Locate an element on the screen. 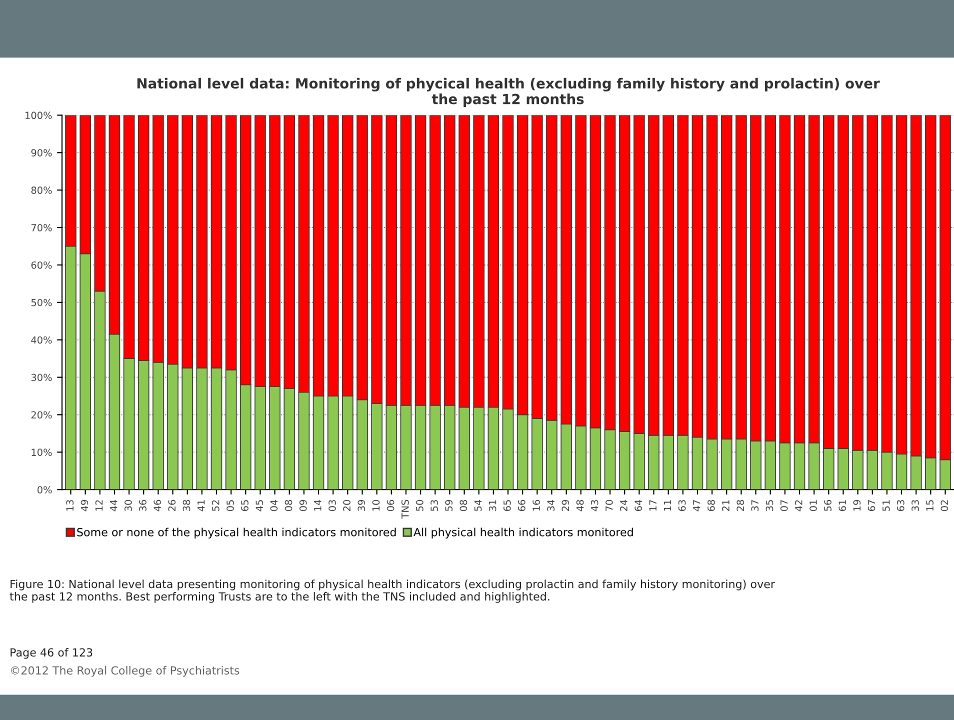 The height and width of the screenshot is (720, 954). x-tick-label: 16 is located at coordinates (536, 505).